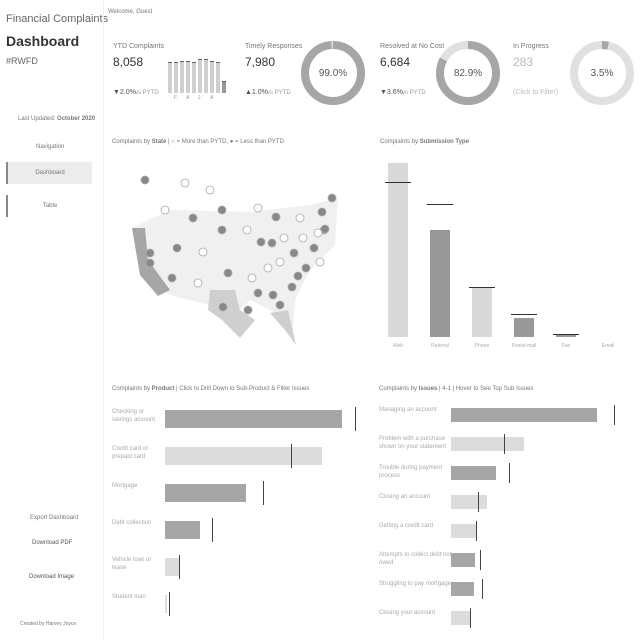 This screenshot has height=640, width=640. I want to click on kpi-label: In Progress, so click(531, 46).